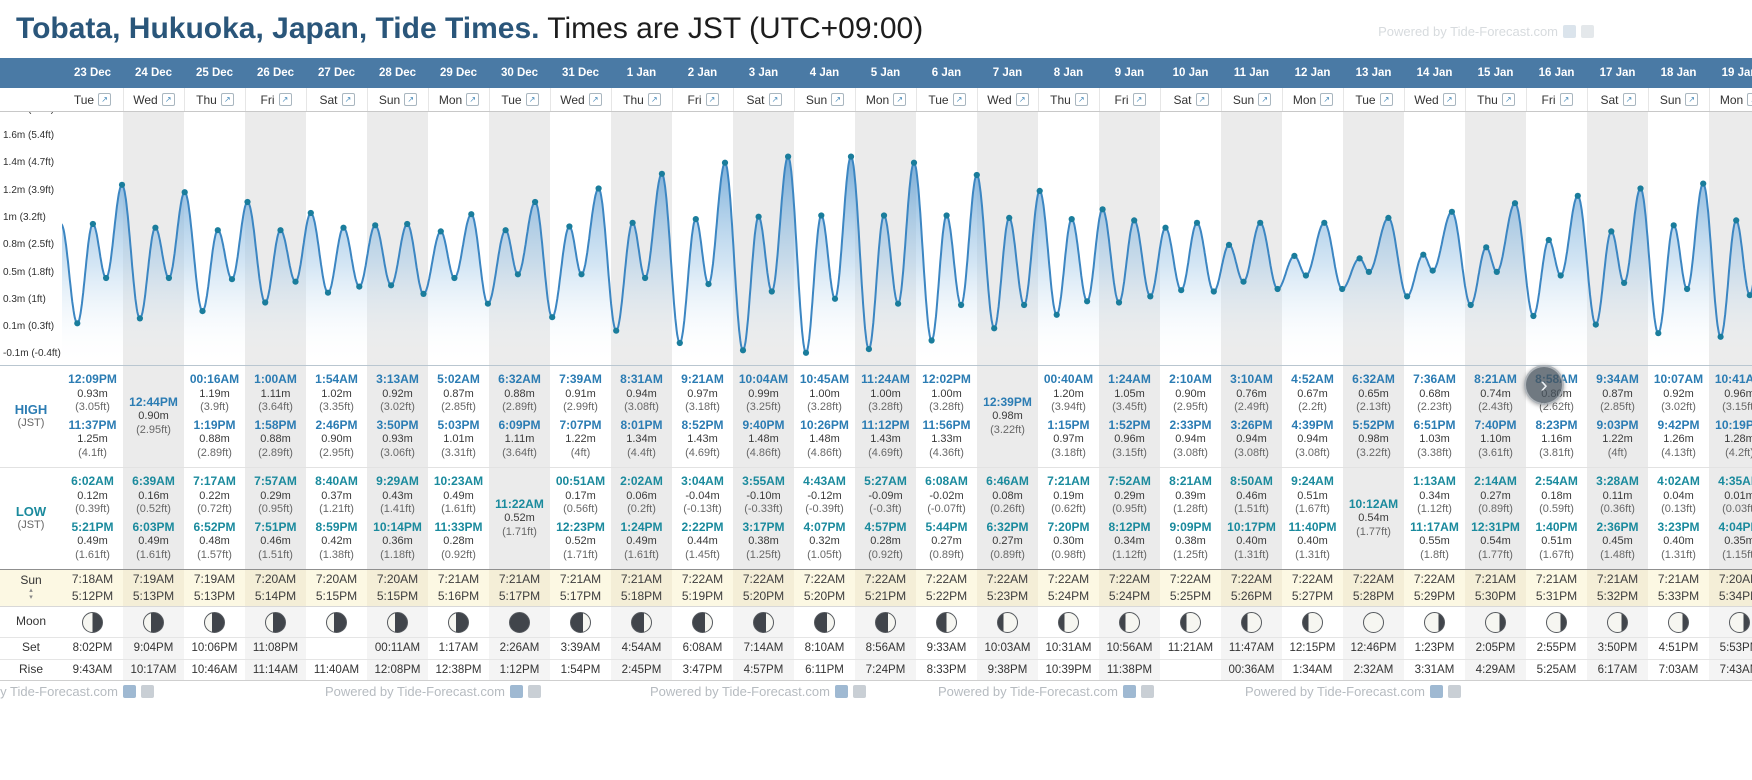  Describe the element at coordinates (31, 594) in the screenshot. I see `sun-row-toggle-icon: ▴ ▾` at that location.